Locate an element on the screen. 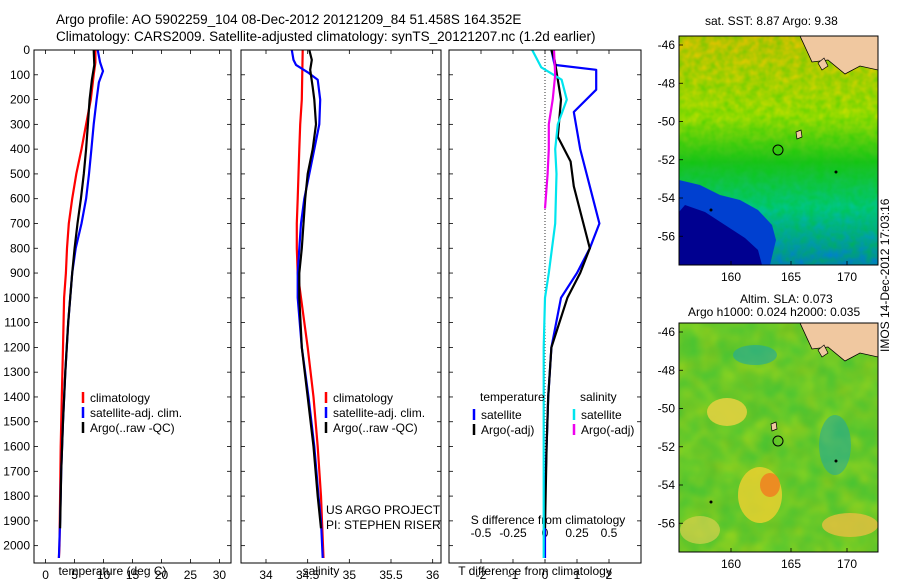 This screenshot has height=580, width=900. y-tick-label: 2000 is located at coordinates (16, 546).